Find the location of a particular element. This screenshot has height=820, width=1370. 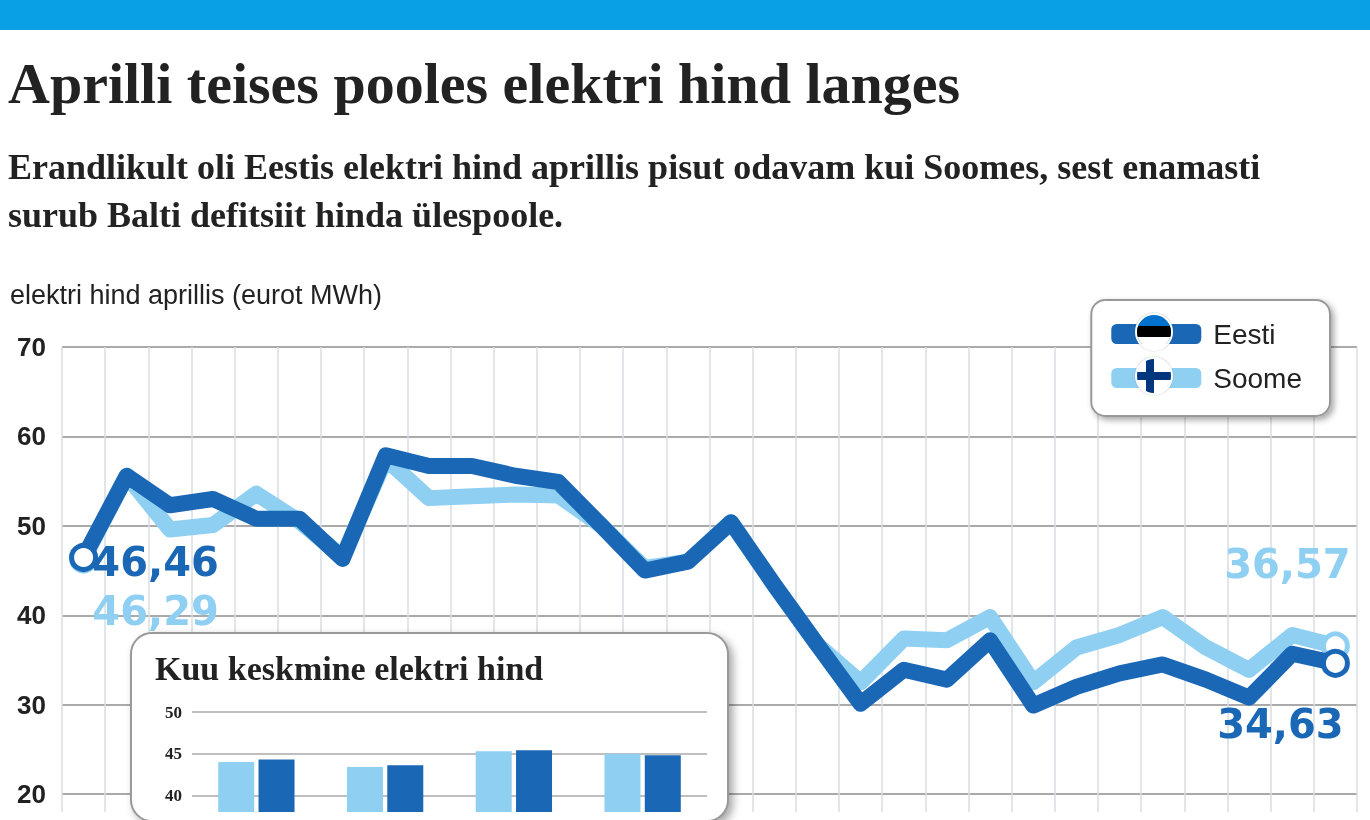

y-tick-label: 30 is located at coordinates (31, 704).